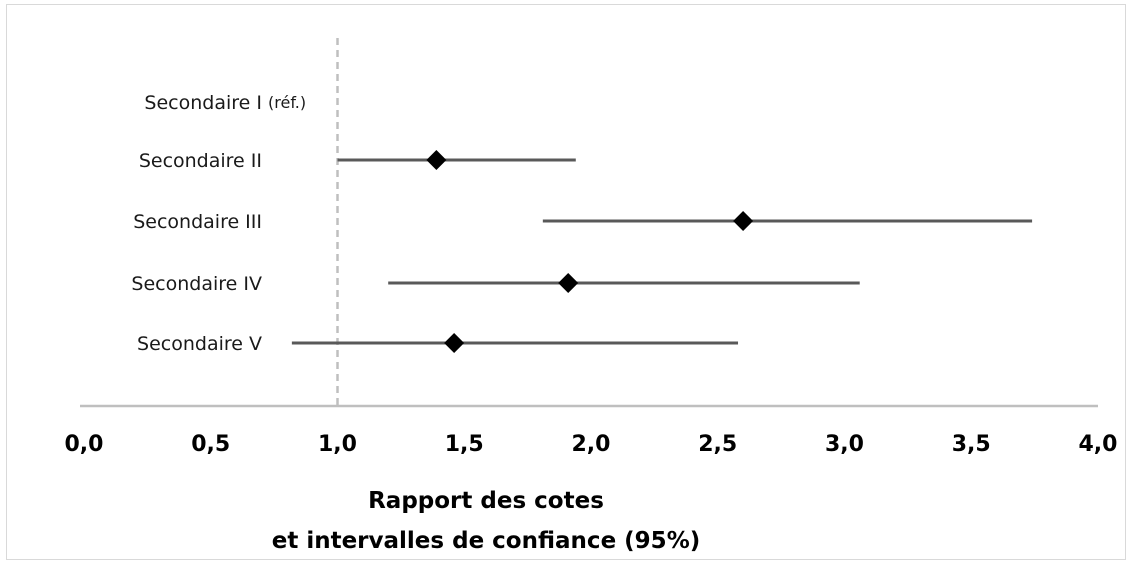 This screenshot has width=1133, height=564. What do you see at coordinates (200, 161) in the screenshot?
I see `category-label: Secondaire II` at bounding box center [200, 161].